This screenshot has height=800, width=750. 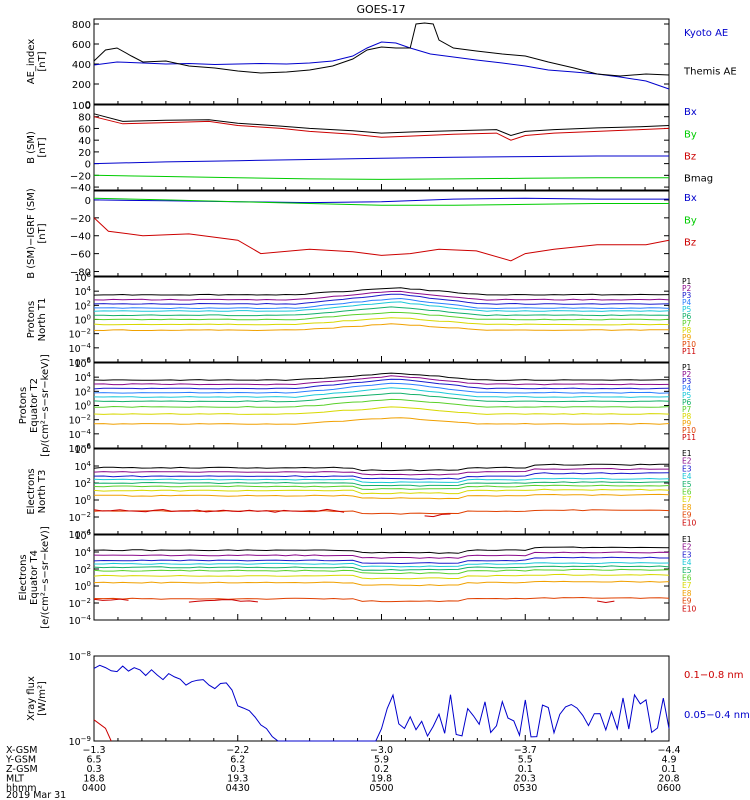 What do you see at coordinates (80, 219) in the screenshot?
I see `y-tick-label: −20` at bounding box center [80, 219].